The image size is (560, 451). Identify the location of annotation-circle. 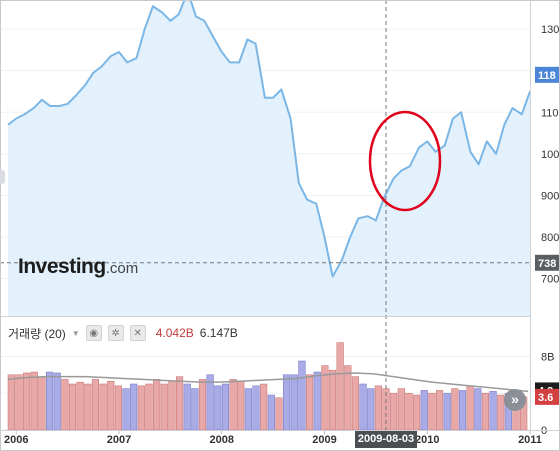
(405, 161).